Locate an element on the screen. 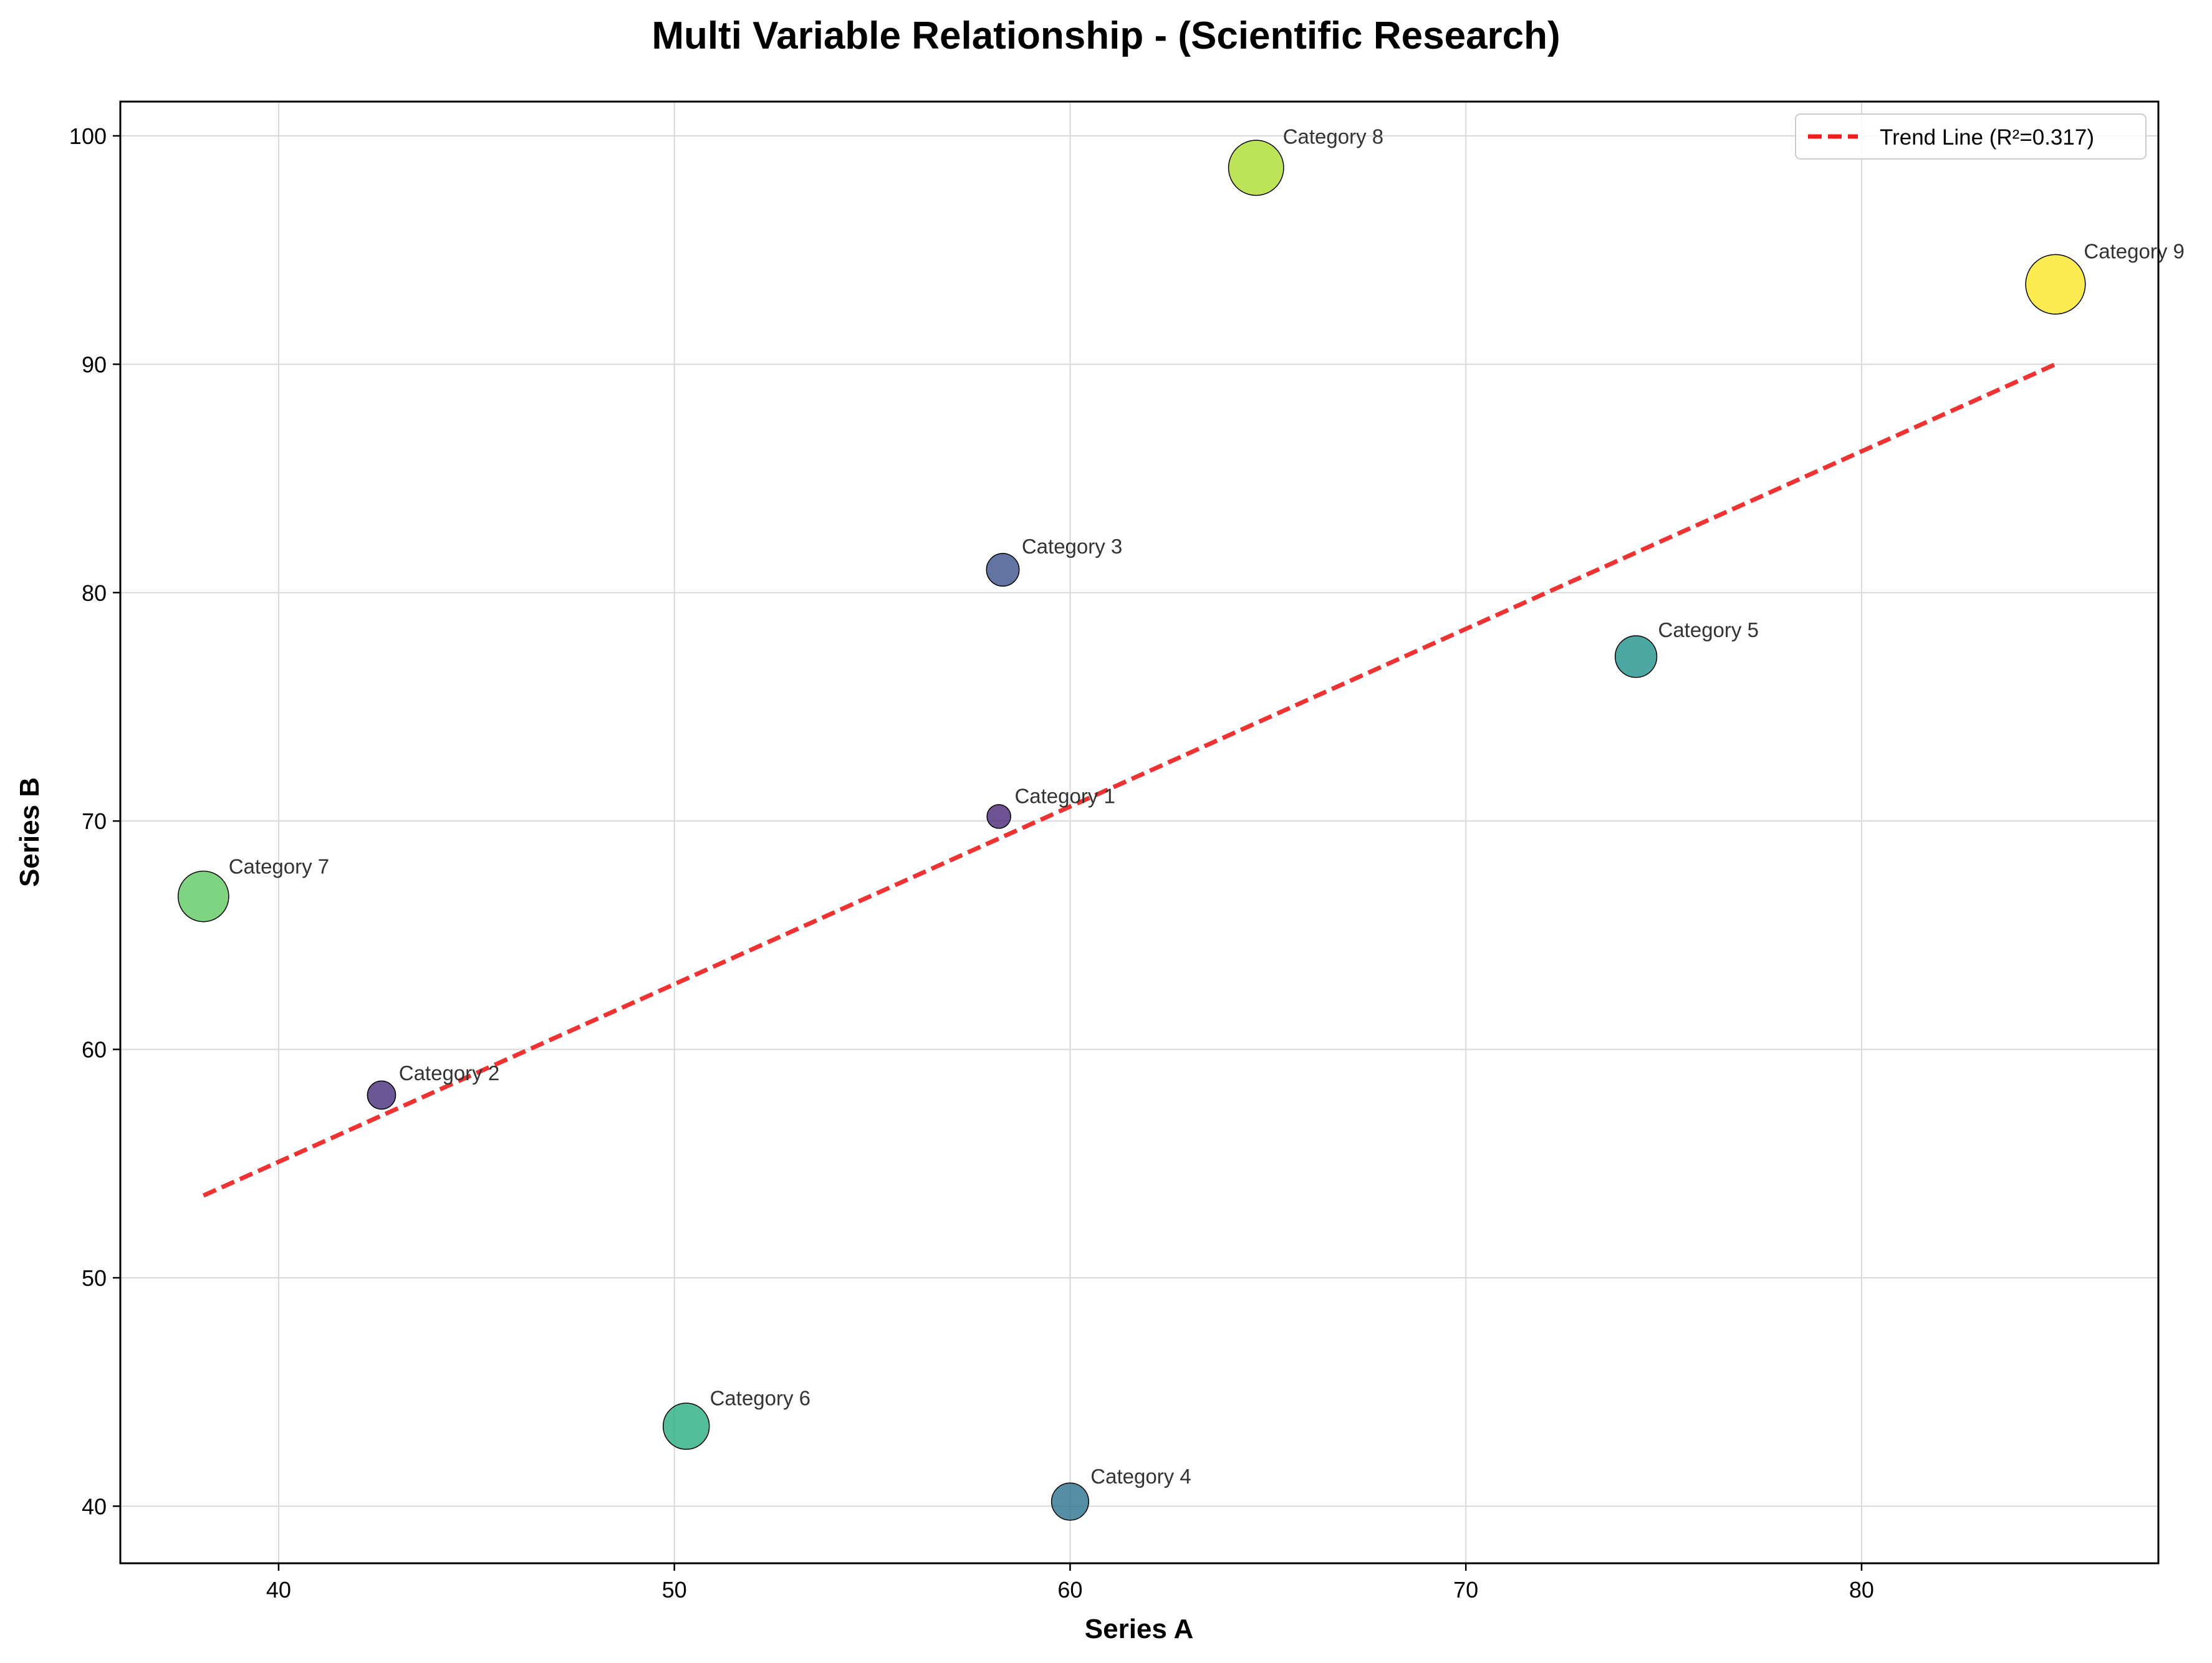  legend-box is located at coordinates (1971, 137).